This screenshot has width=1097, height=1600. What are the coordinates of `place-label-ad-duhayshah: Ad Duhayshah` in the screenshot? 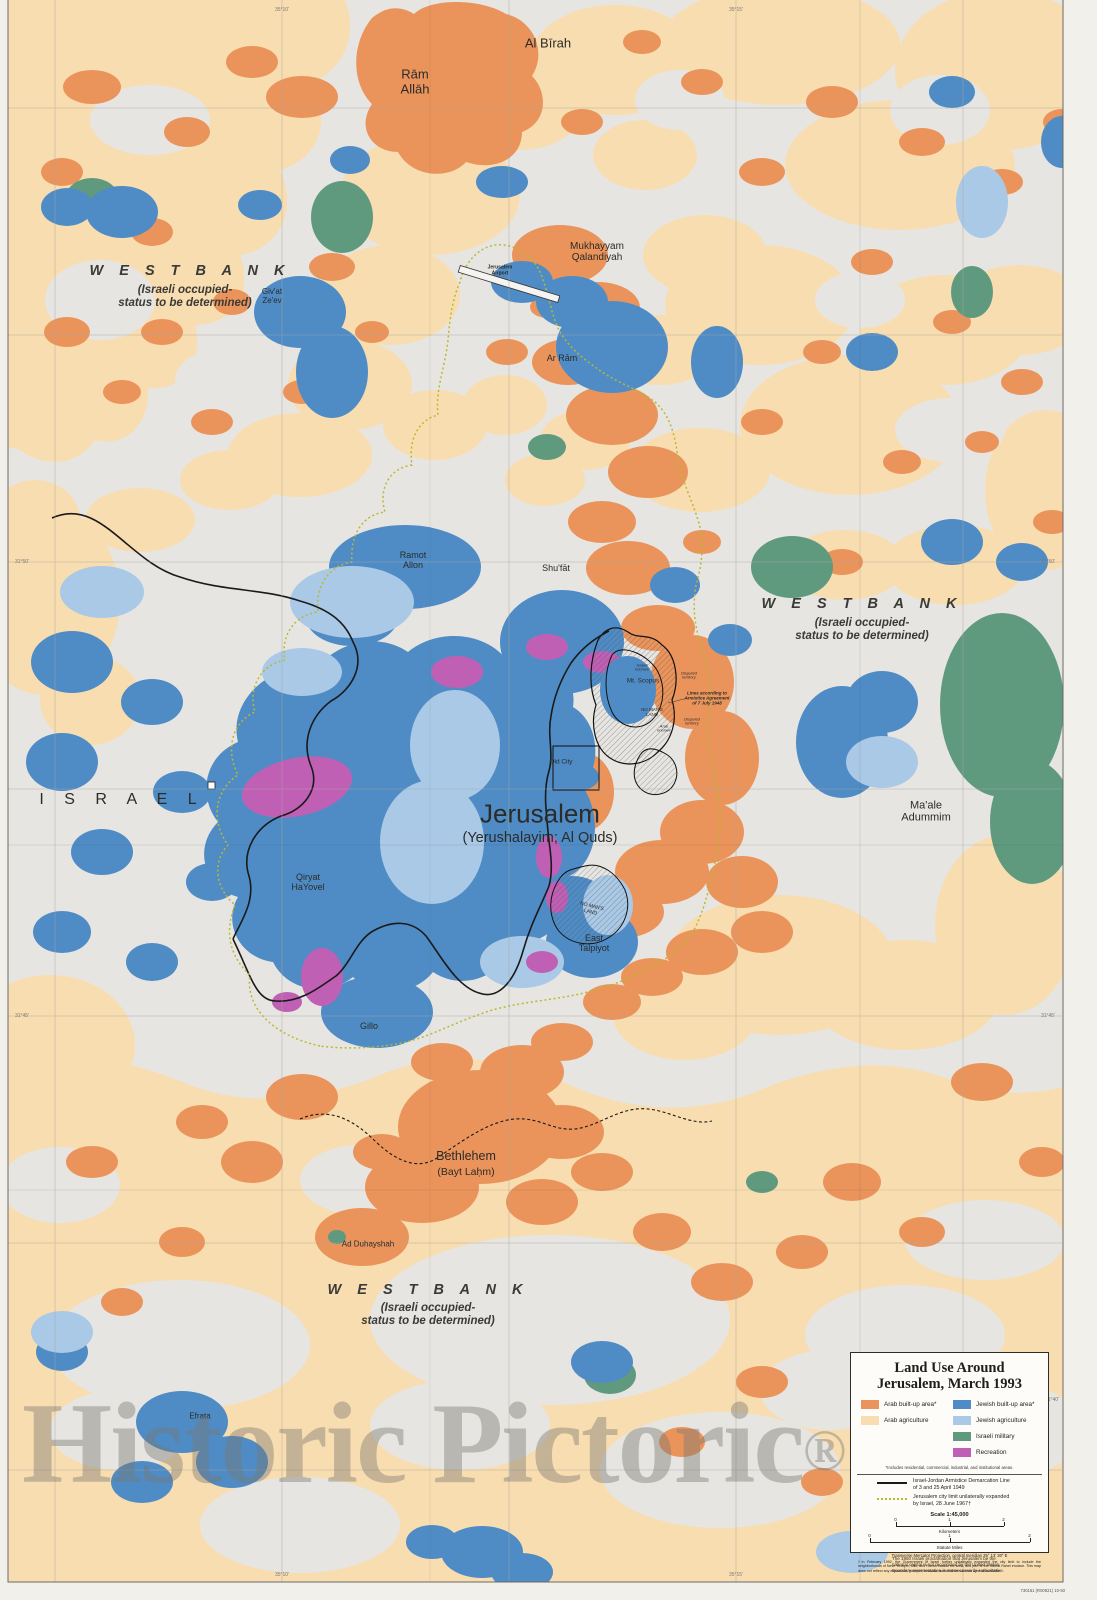 It's located at (368, 1244).